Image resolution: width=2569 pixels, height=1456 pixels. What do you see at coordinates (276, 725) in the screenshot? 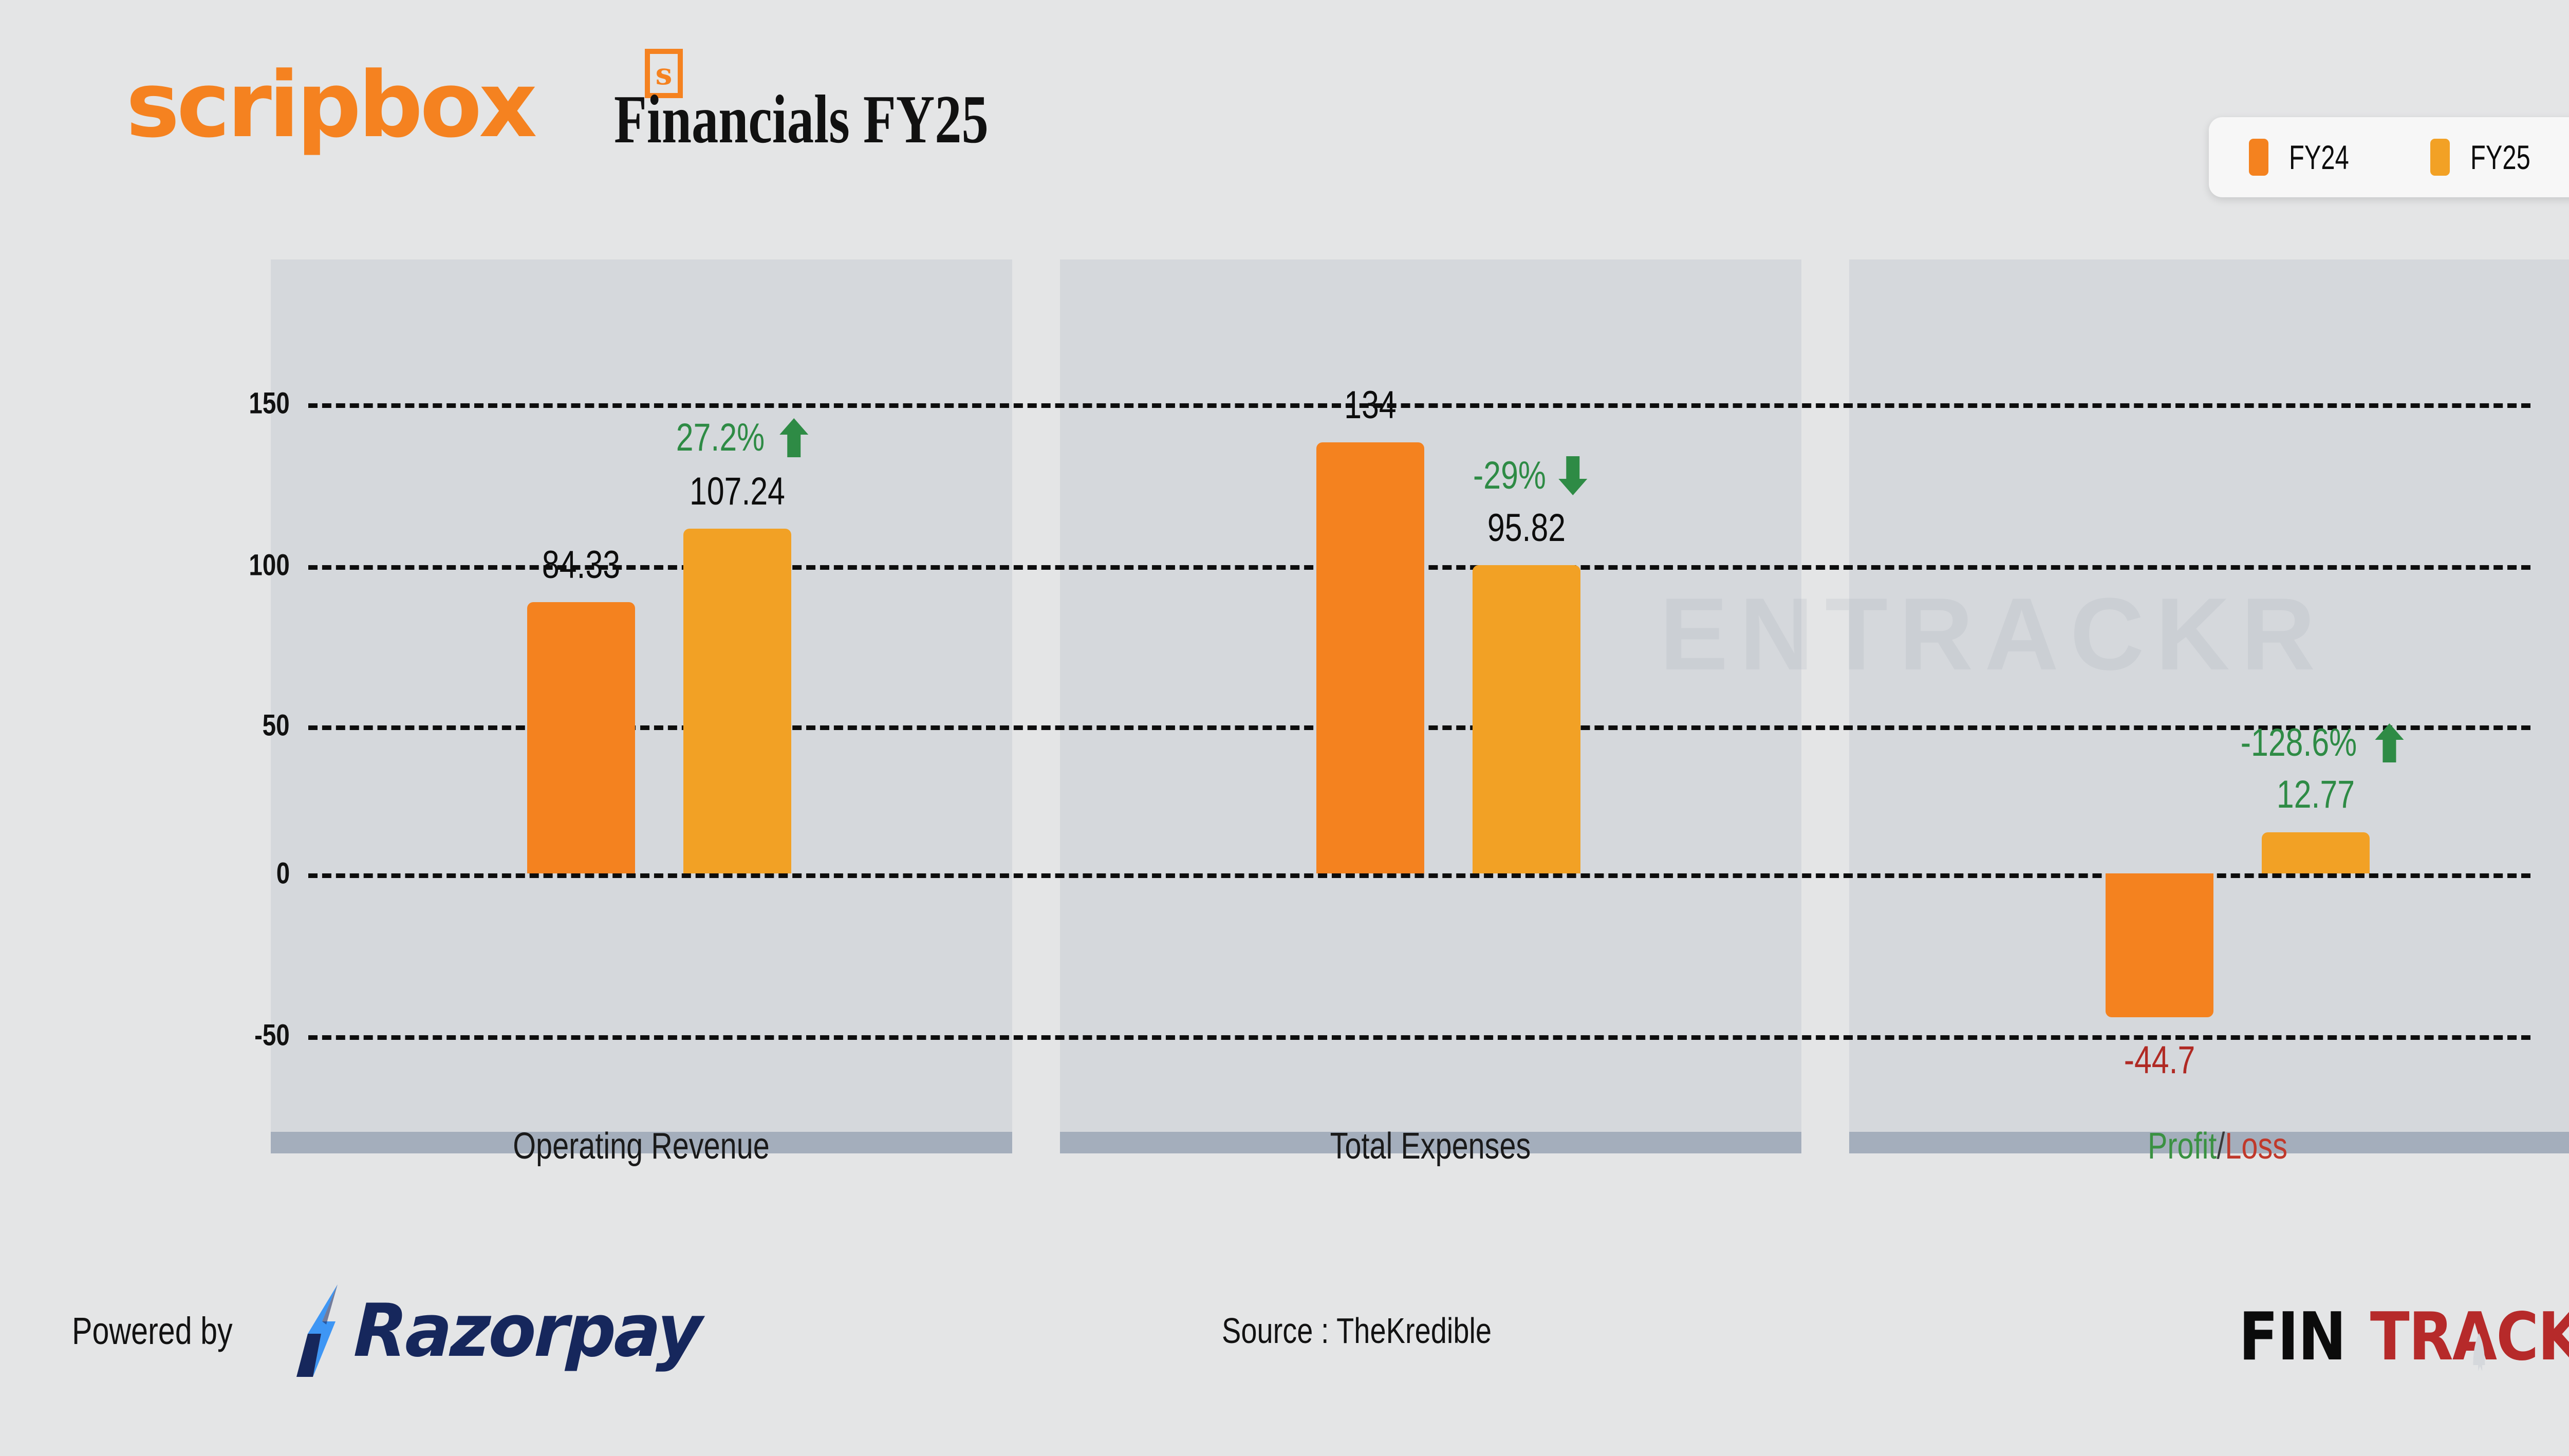
I see `ytick-label-50: 50` at bounding box center [276, 725].